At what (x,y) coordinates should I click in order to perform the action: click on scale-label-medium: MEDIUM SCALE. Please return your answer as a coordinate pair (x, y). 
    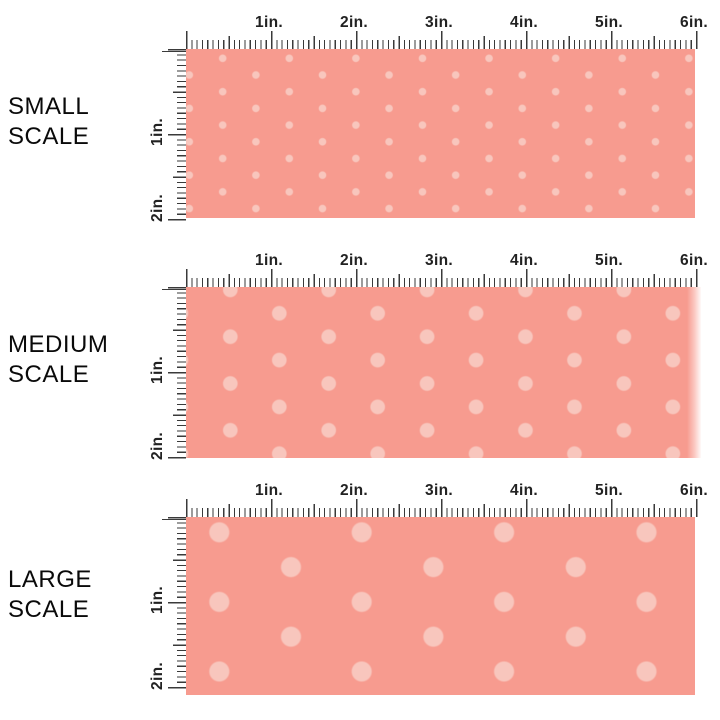
    Looking at the image, I should click on (58, 360).